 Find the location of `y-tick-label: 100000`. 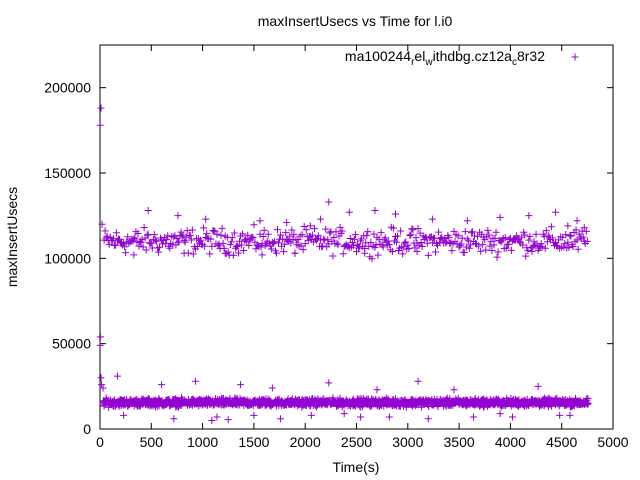

y-tick-label: 100000 is located at coordinates (67, 258).